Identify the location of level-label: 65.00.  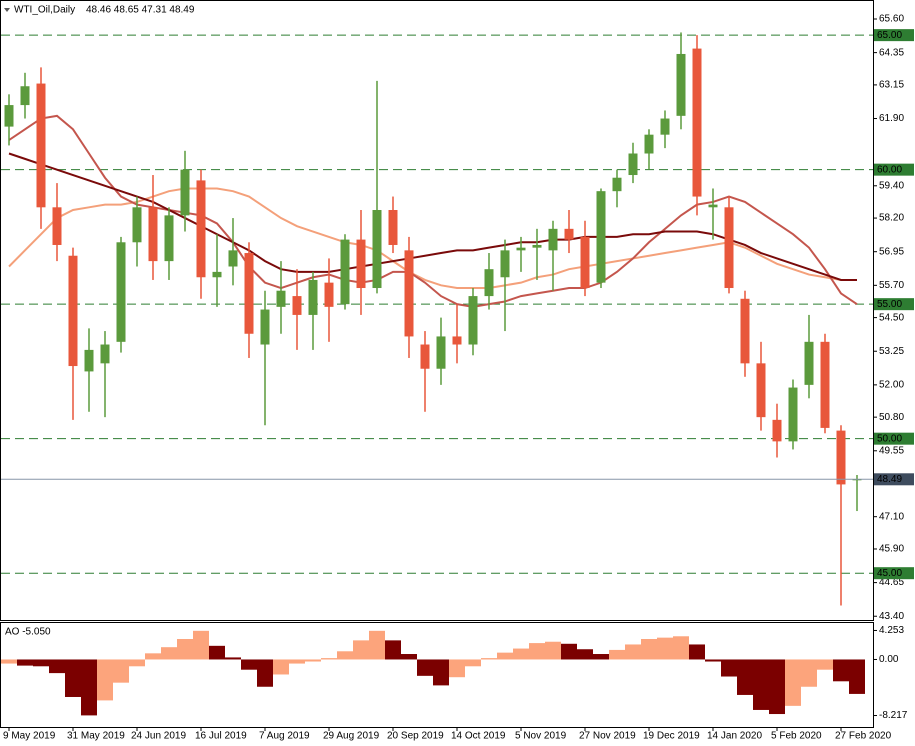
(889, 35).